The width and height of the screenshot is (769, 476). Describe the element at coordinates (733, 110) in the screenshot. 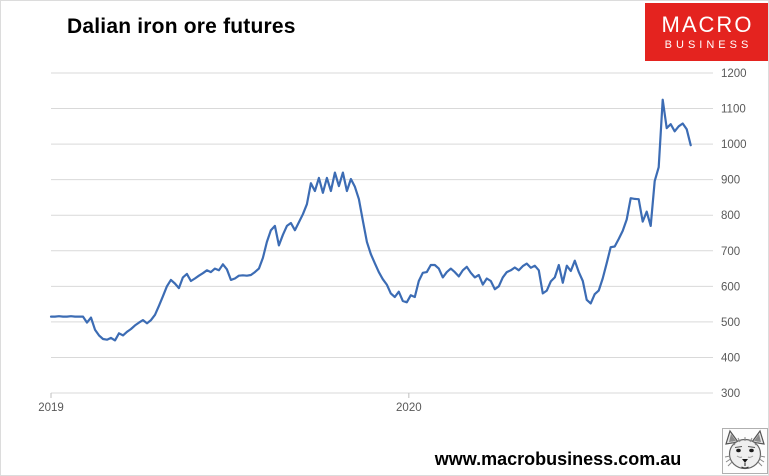

I see `y-tick-label-1100: 1100` at that location.